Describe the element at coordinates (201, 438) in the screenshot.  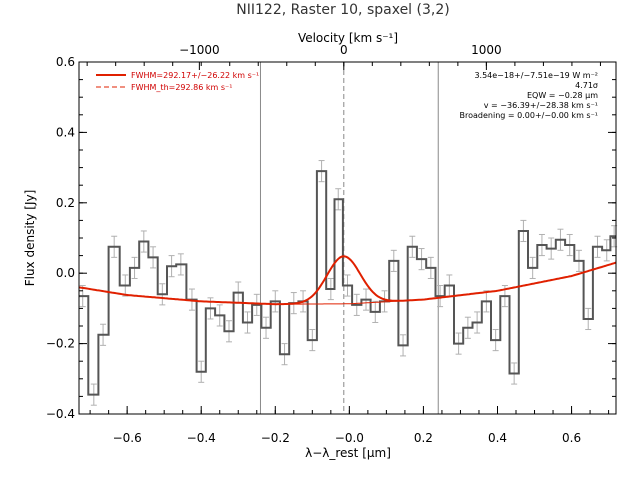
I see `x-tick-label-1: −0.4` at that location.